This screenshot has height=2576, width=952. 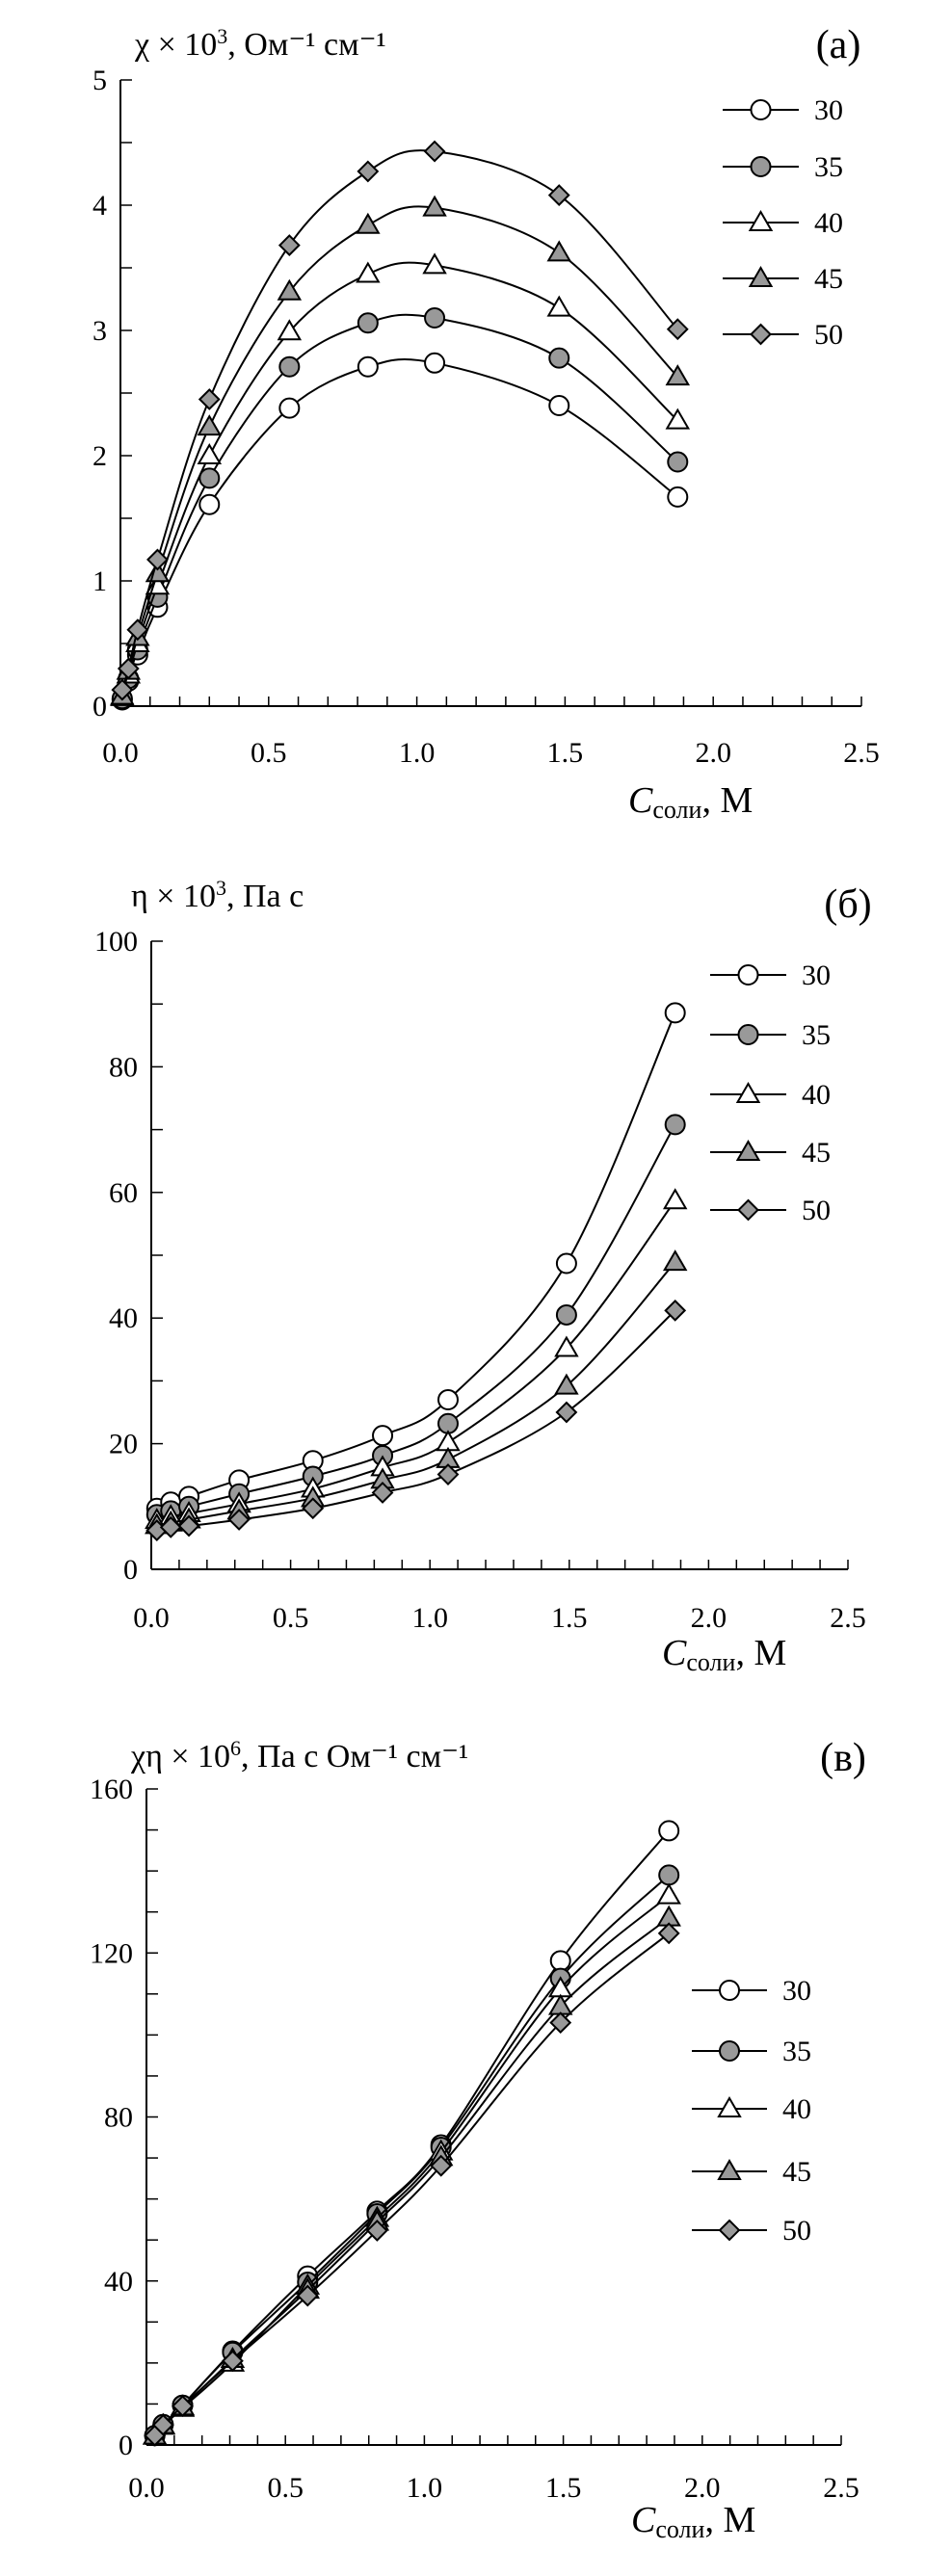 What do you see at coordinates (112, 1790) in the screenshot?
I see `y-tick-label: 160` at bounding box center [112, 1790].